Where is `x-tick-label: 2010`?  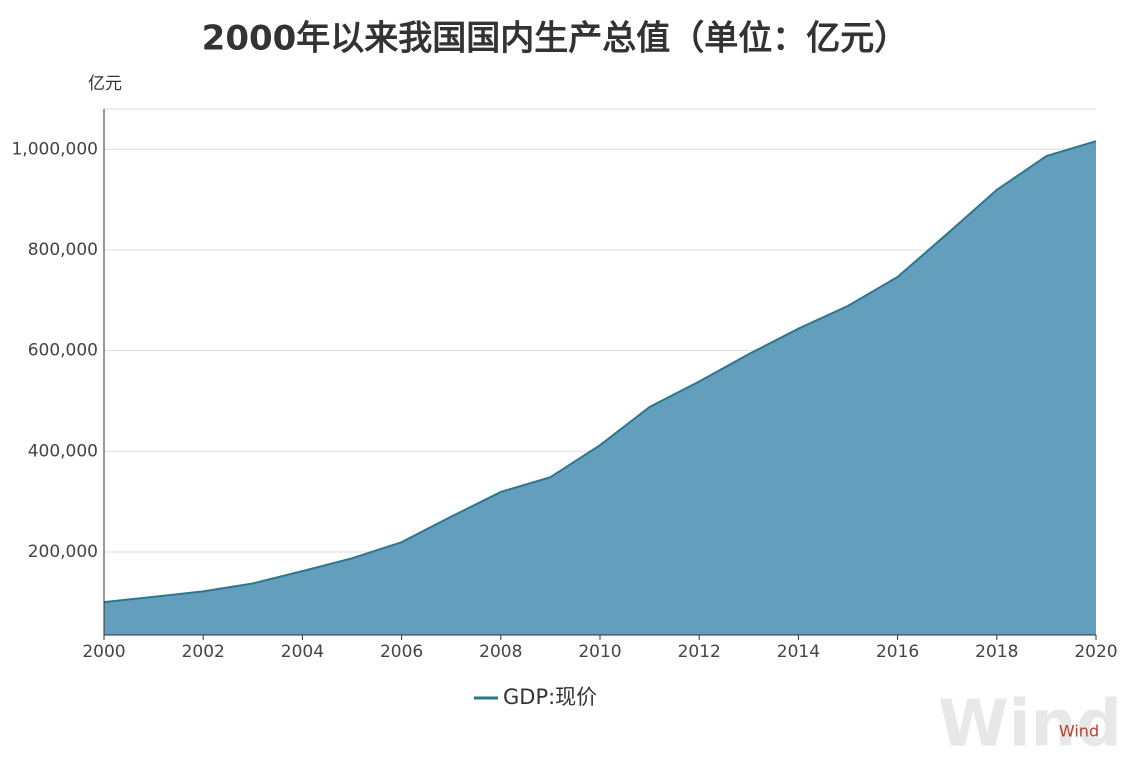
x-tick-label: 2010 is located at coordinates (599, 652).